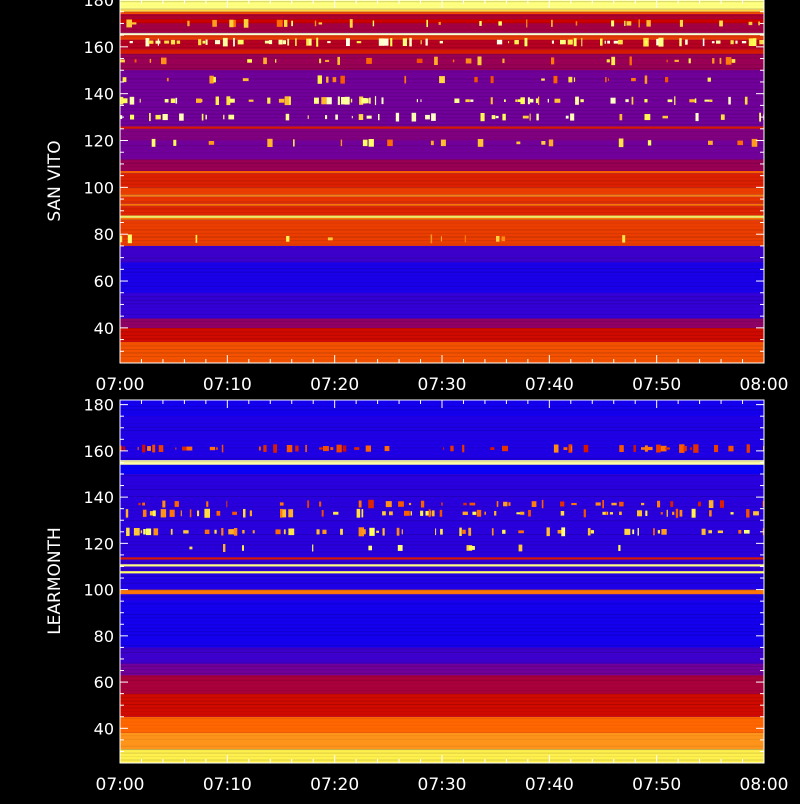  What do you see at coordinates (98, 47) in the screenshot?
I see `y-tick-label: 160` at bounding box center [98, 47].